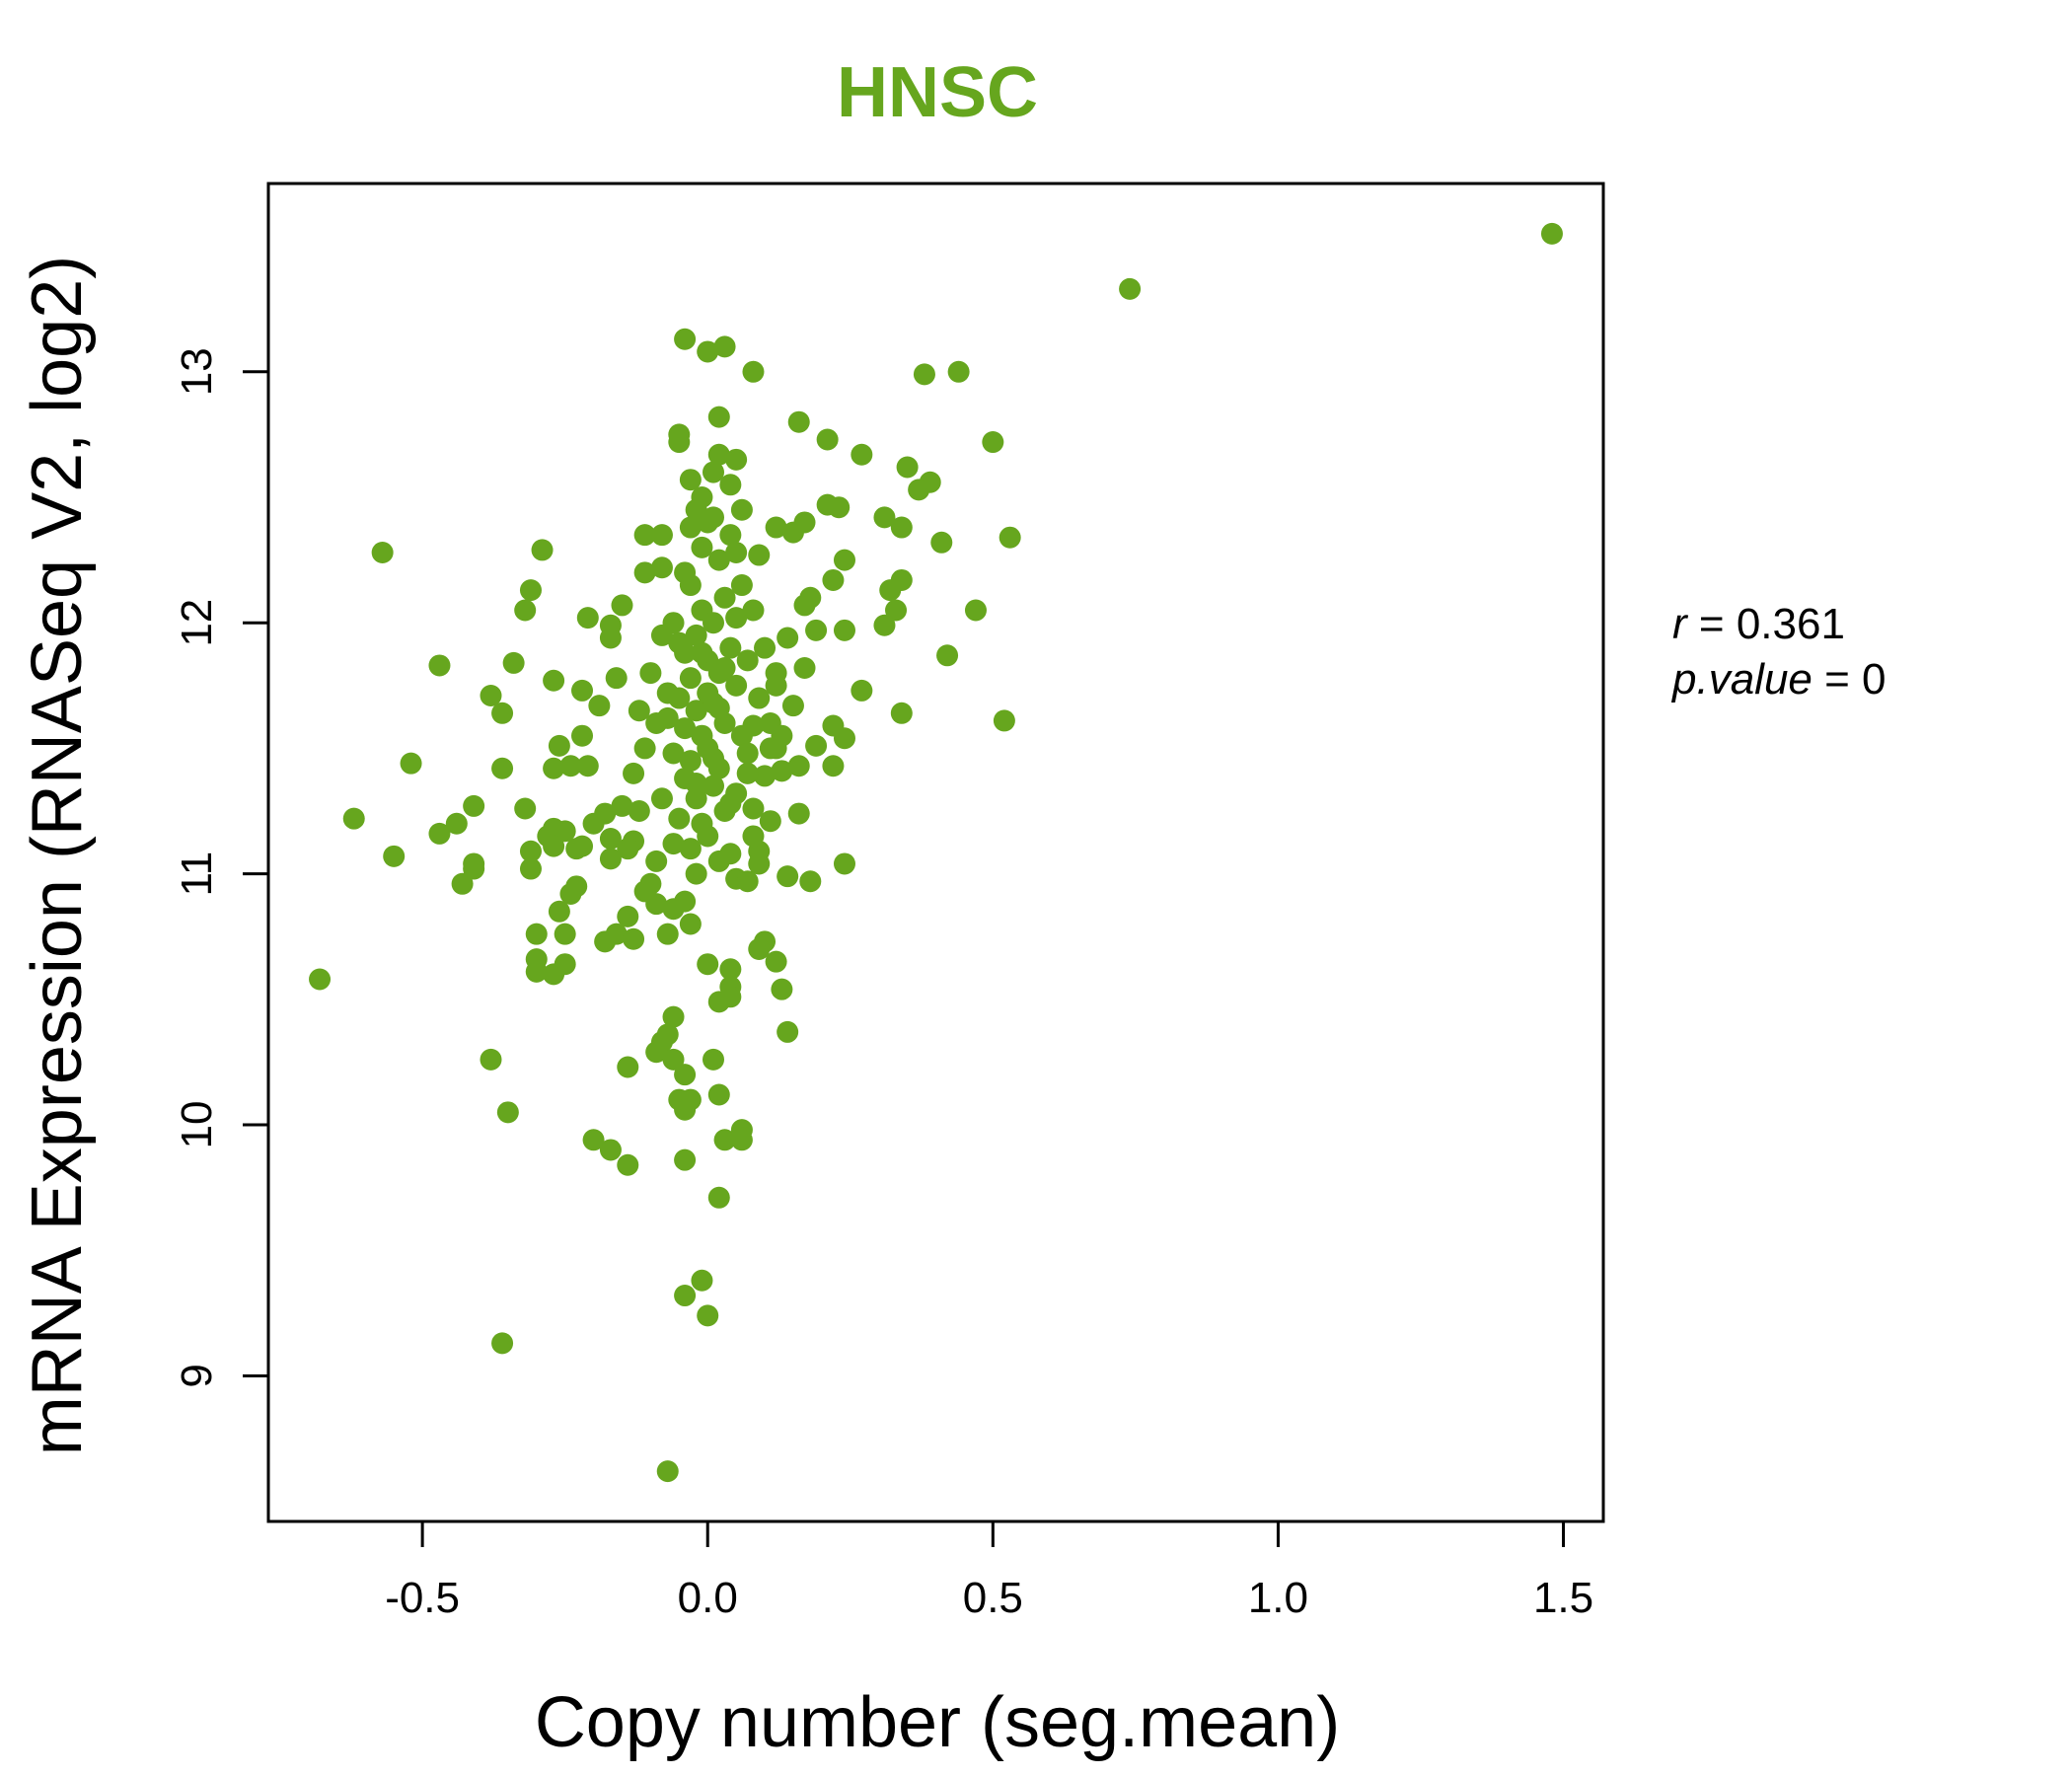 This screenshot has height=1776, width=2072. What do you see at coordinates (993, 1598) in the screenshot?
I see `x-tick-label: 0.5` at bounding box center [993, 1598].